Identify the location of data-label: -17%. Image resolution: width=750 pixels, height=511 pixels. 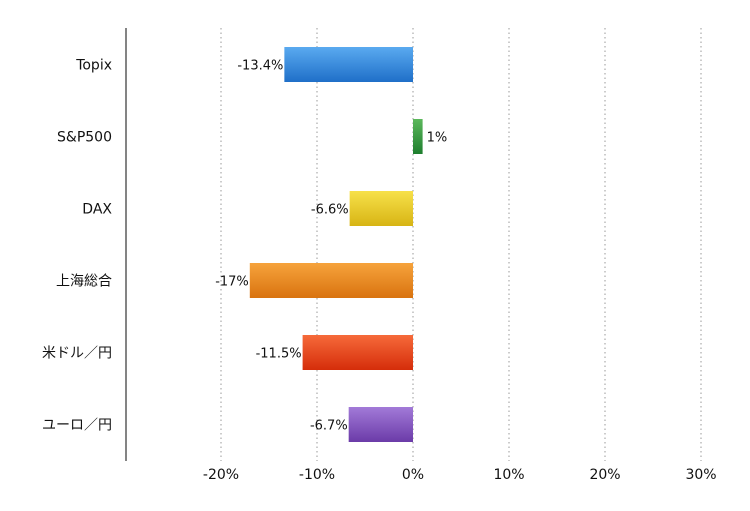
(232, 282).